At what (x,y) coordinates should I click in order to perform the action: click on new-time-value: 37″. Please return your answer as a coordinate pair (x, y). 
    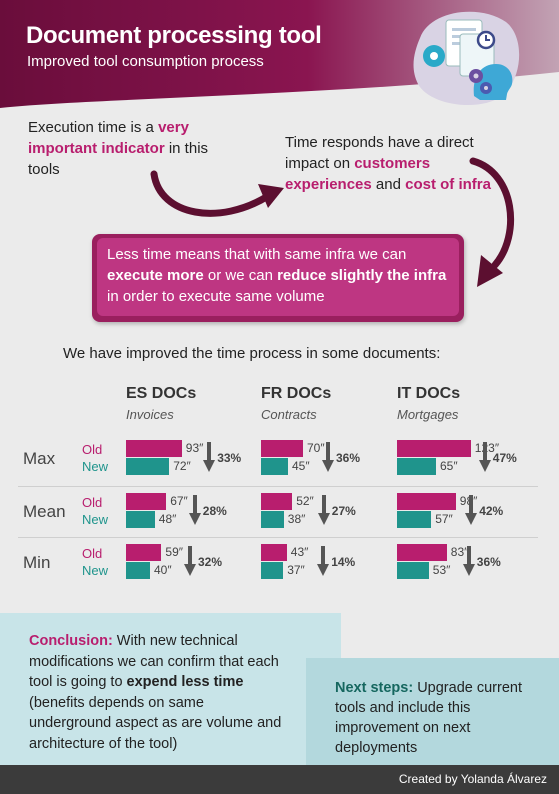
    Looking at the image, I should click on (296, 570).